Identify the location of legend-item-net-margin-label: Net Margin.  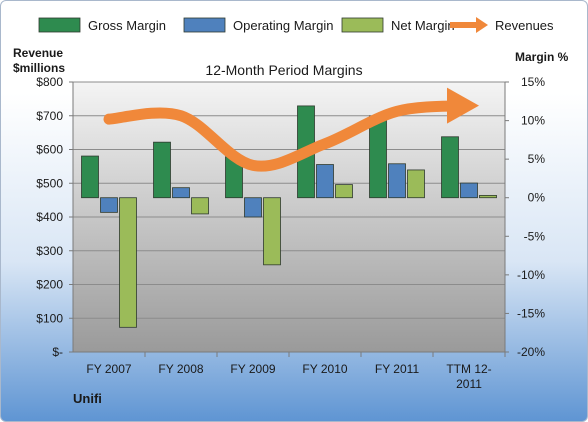
(423, 25).